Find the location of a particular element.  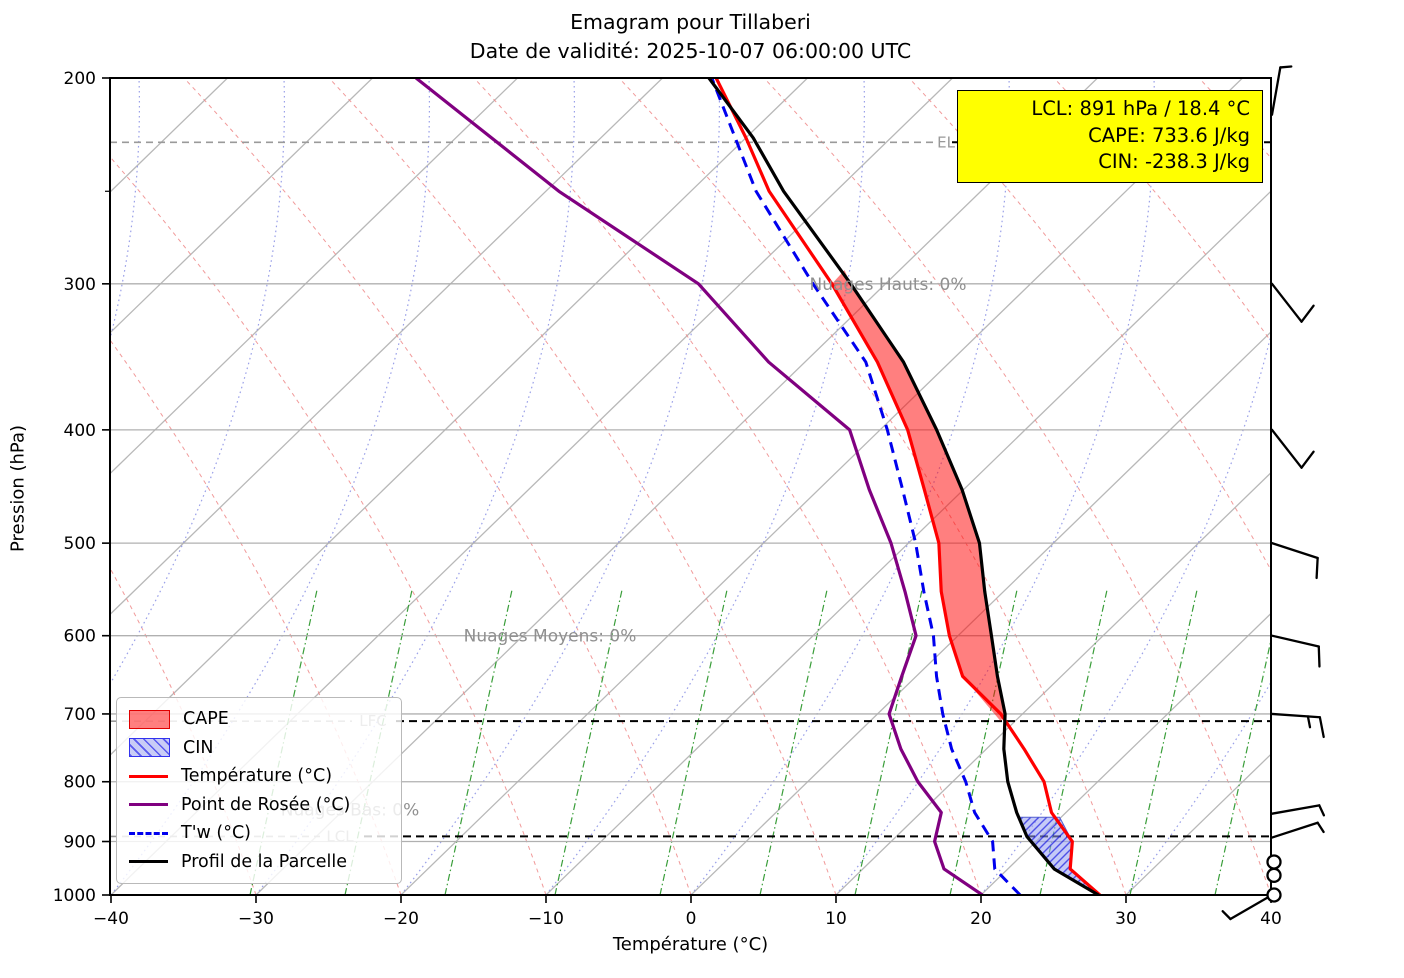

y-tick-label: 900 is located at coordinates (80, 843).